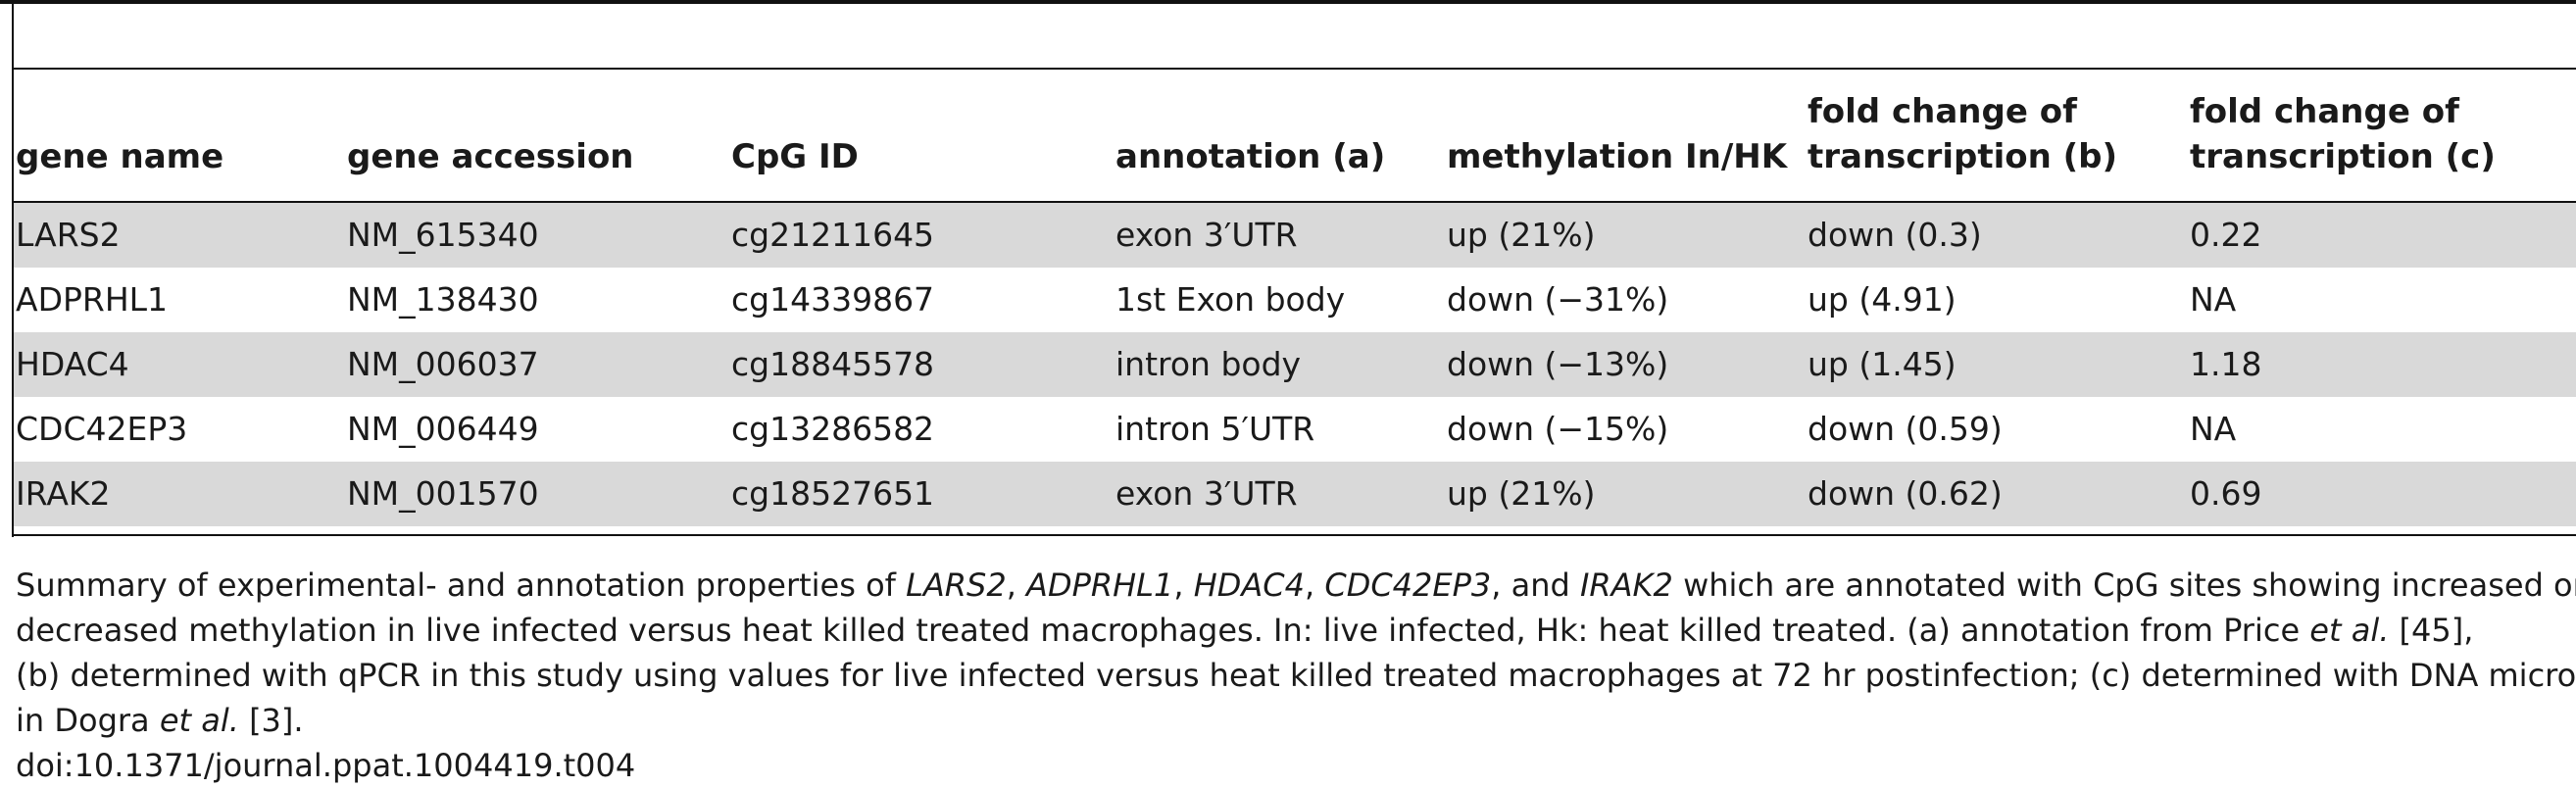 The image size is (2576, 788). What do you see at coordinates (956, 585) in the screenshot?
I see `gene-italic: LARS2` at bounding box center [956, 585].